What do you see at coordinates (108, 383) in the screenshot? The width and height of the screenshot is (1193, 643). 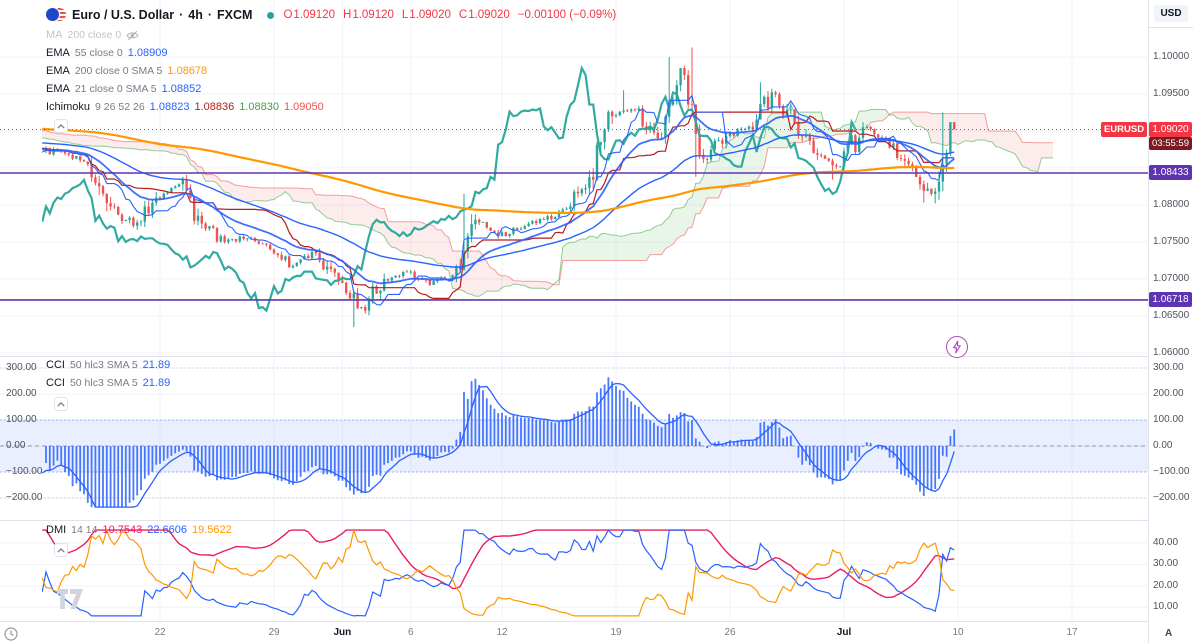 I see `legend-cci-2: CCI 50 hlc3 SMA 5 21.89` at bounding box center [108, 383].